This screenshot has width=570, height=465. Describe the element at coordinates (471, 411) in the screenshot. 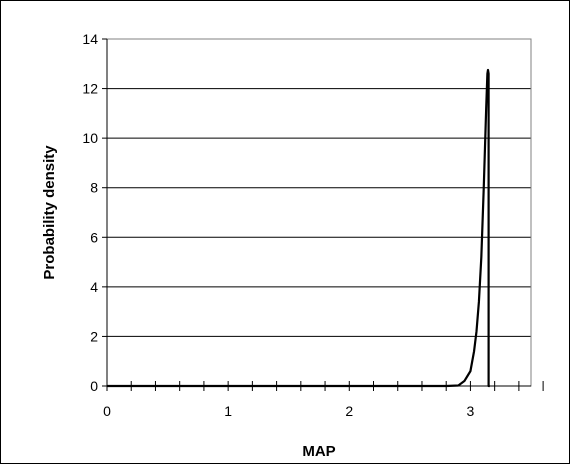

I see `x-tick-label: 3` at that location.